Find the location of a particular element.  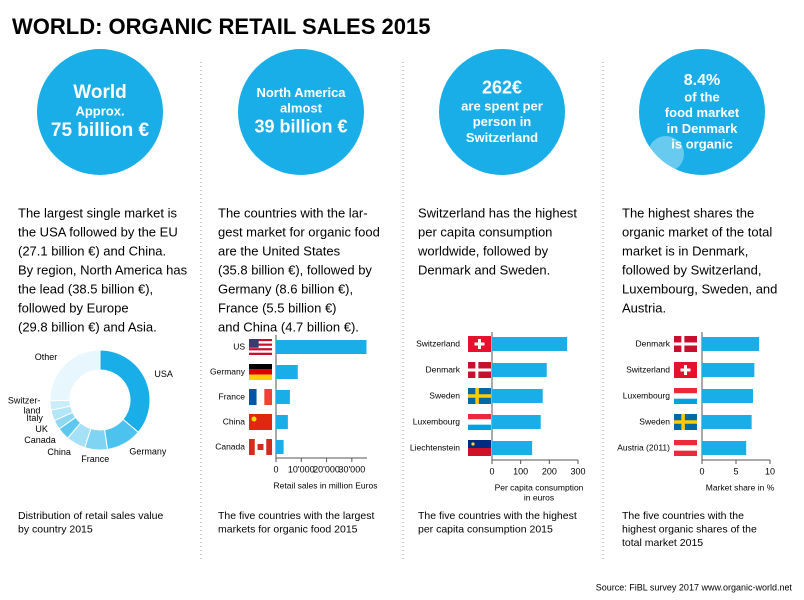

x-axis-label: Retail sales in million Euros is located at coordinates (326, 485).